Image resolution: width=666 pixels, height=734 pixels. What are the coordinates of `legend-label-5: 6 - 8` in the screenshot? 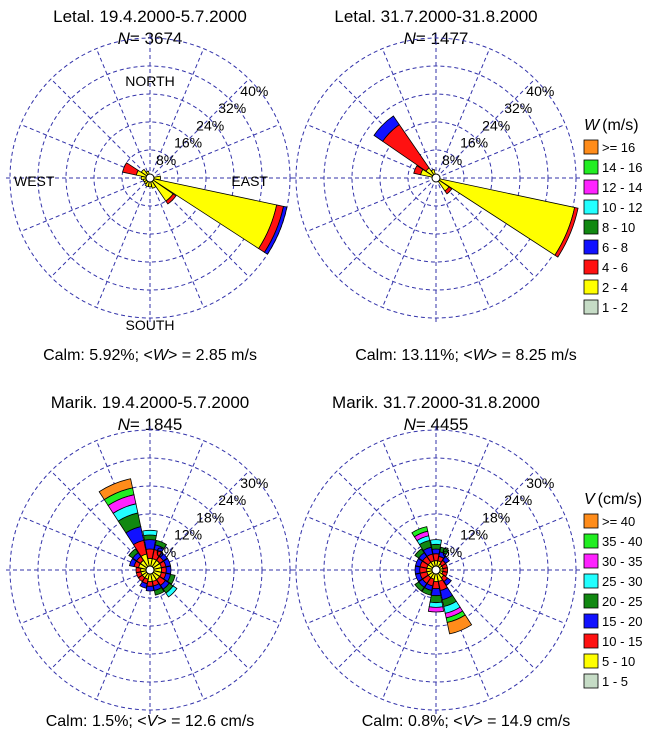 It's located at (615, 247).